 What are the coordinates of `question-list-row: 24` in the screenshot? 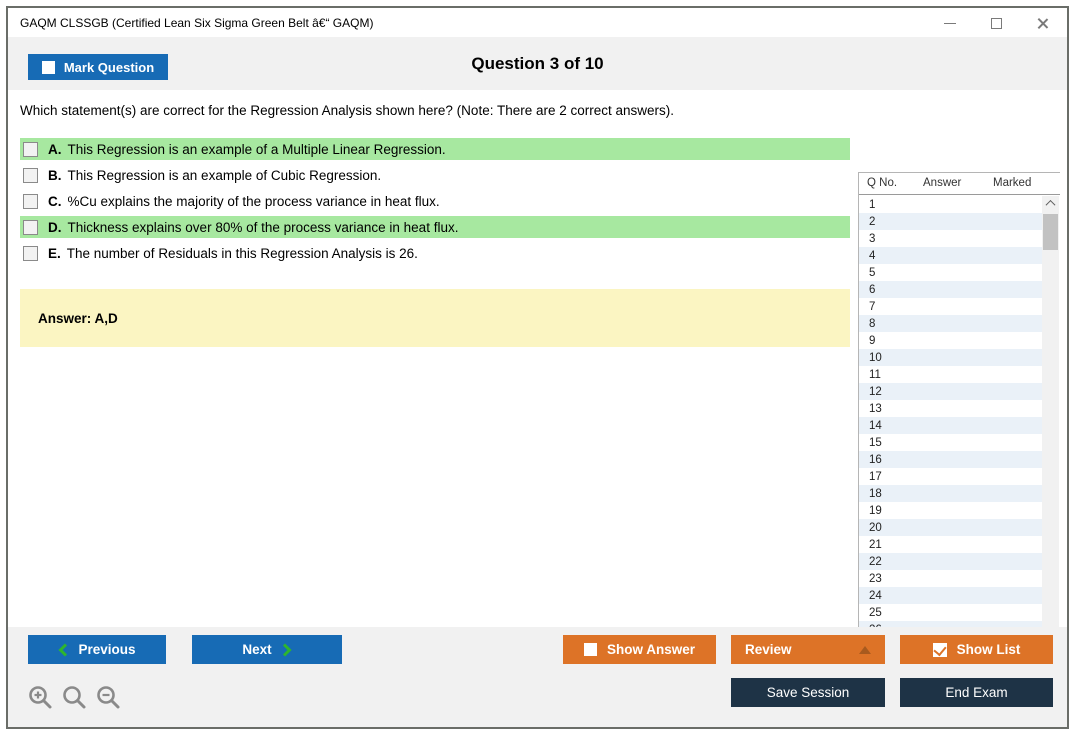 It's located at (950, 595).